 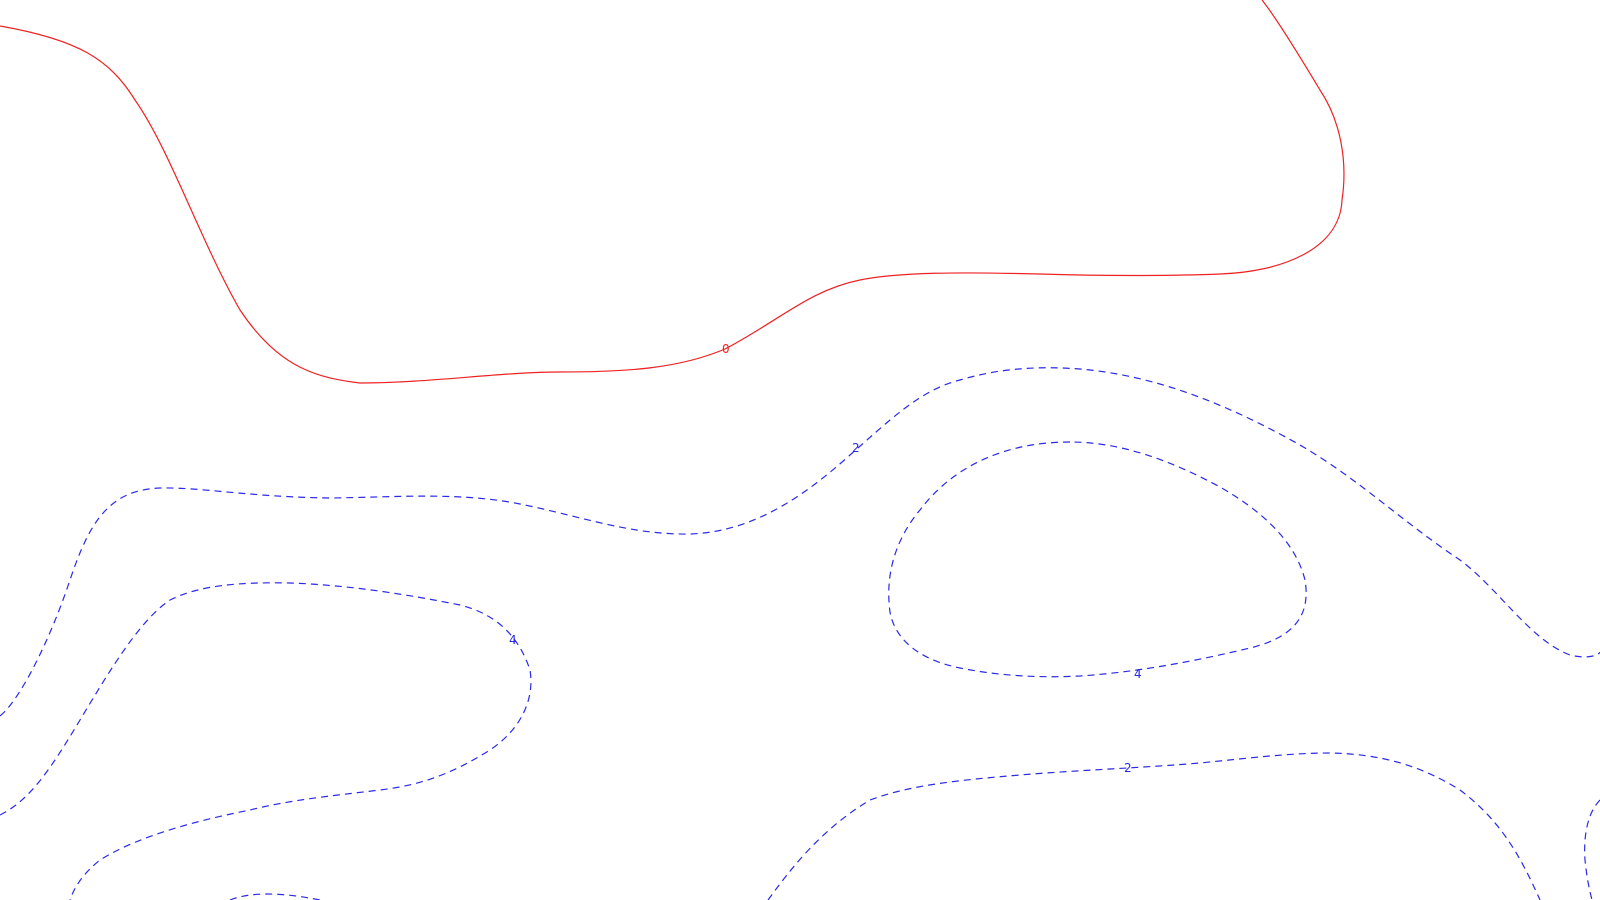 I want to click on contour-line-neg2-lower, so click(x=1154, y=826).